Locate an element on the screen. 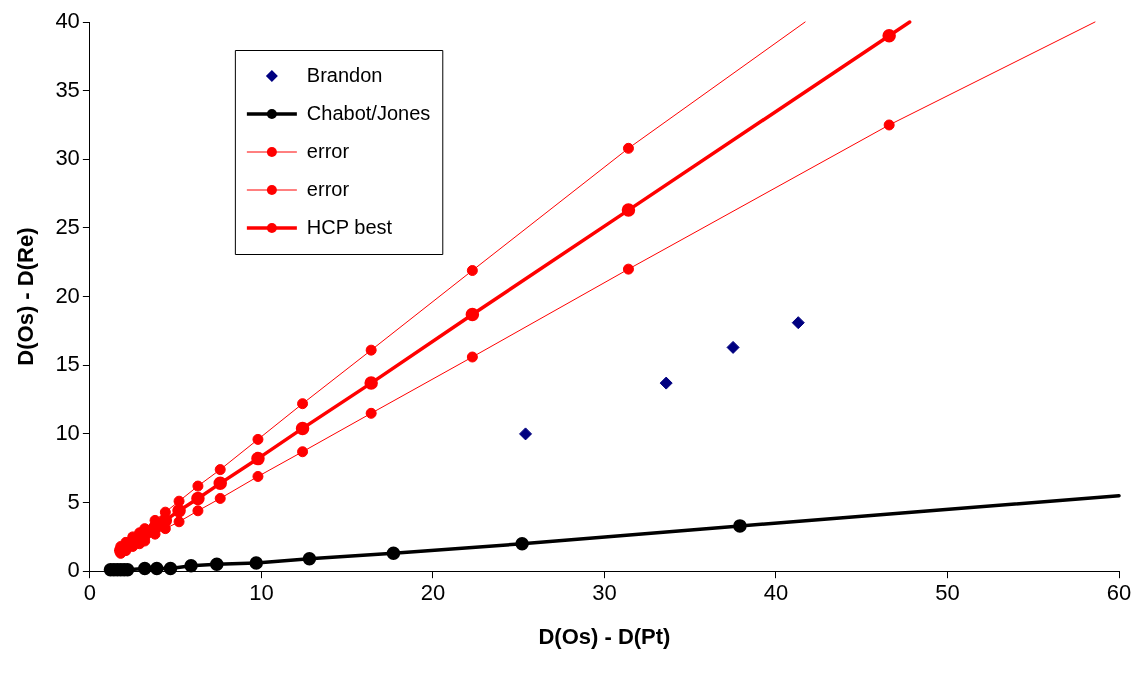  x-tick-label: 30 is located at coordinates (604, 593).